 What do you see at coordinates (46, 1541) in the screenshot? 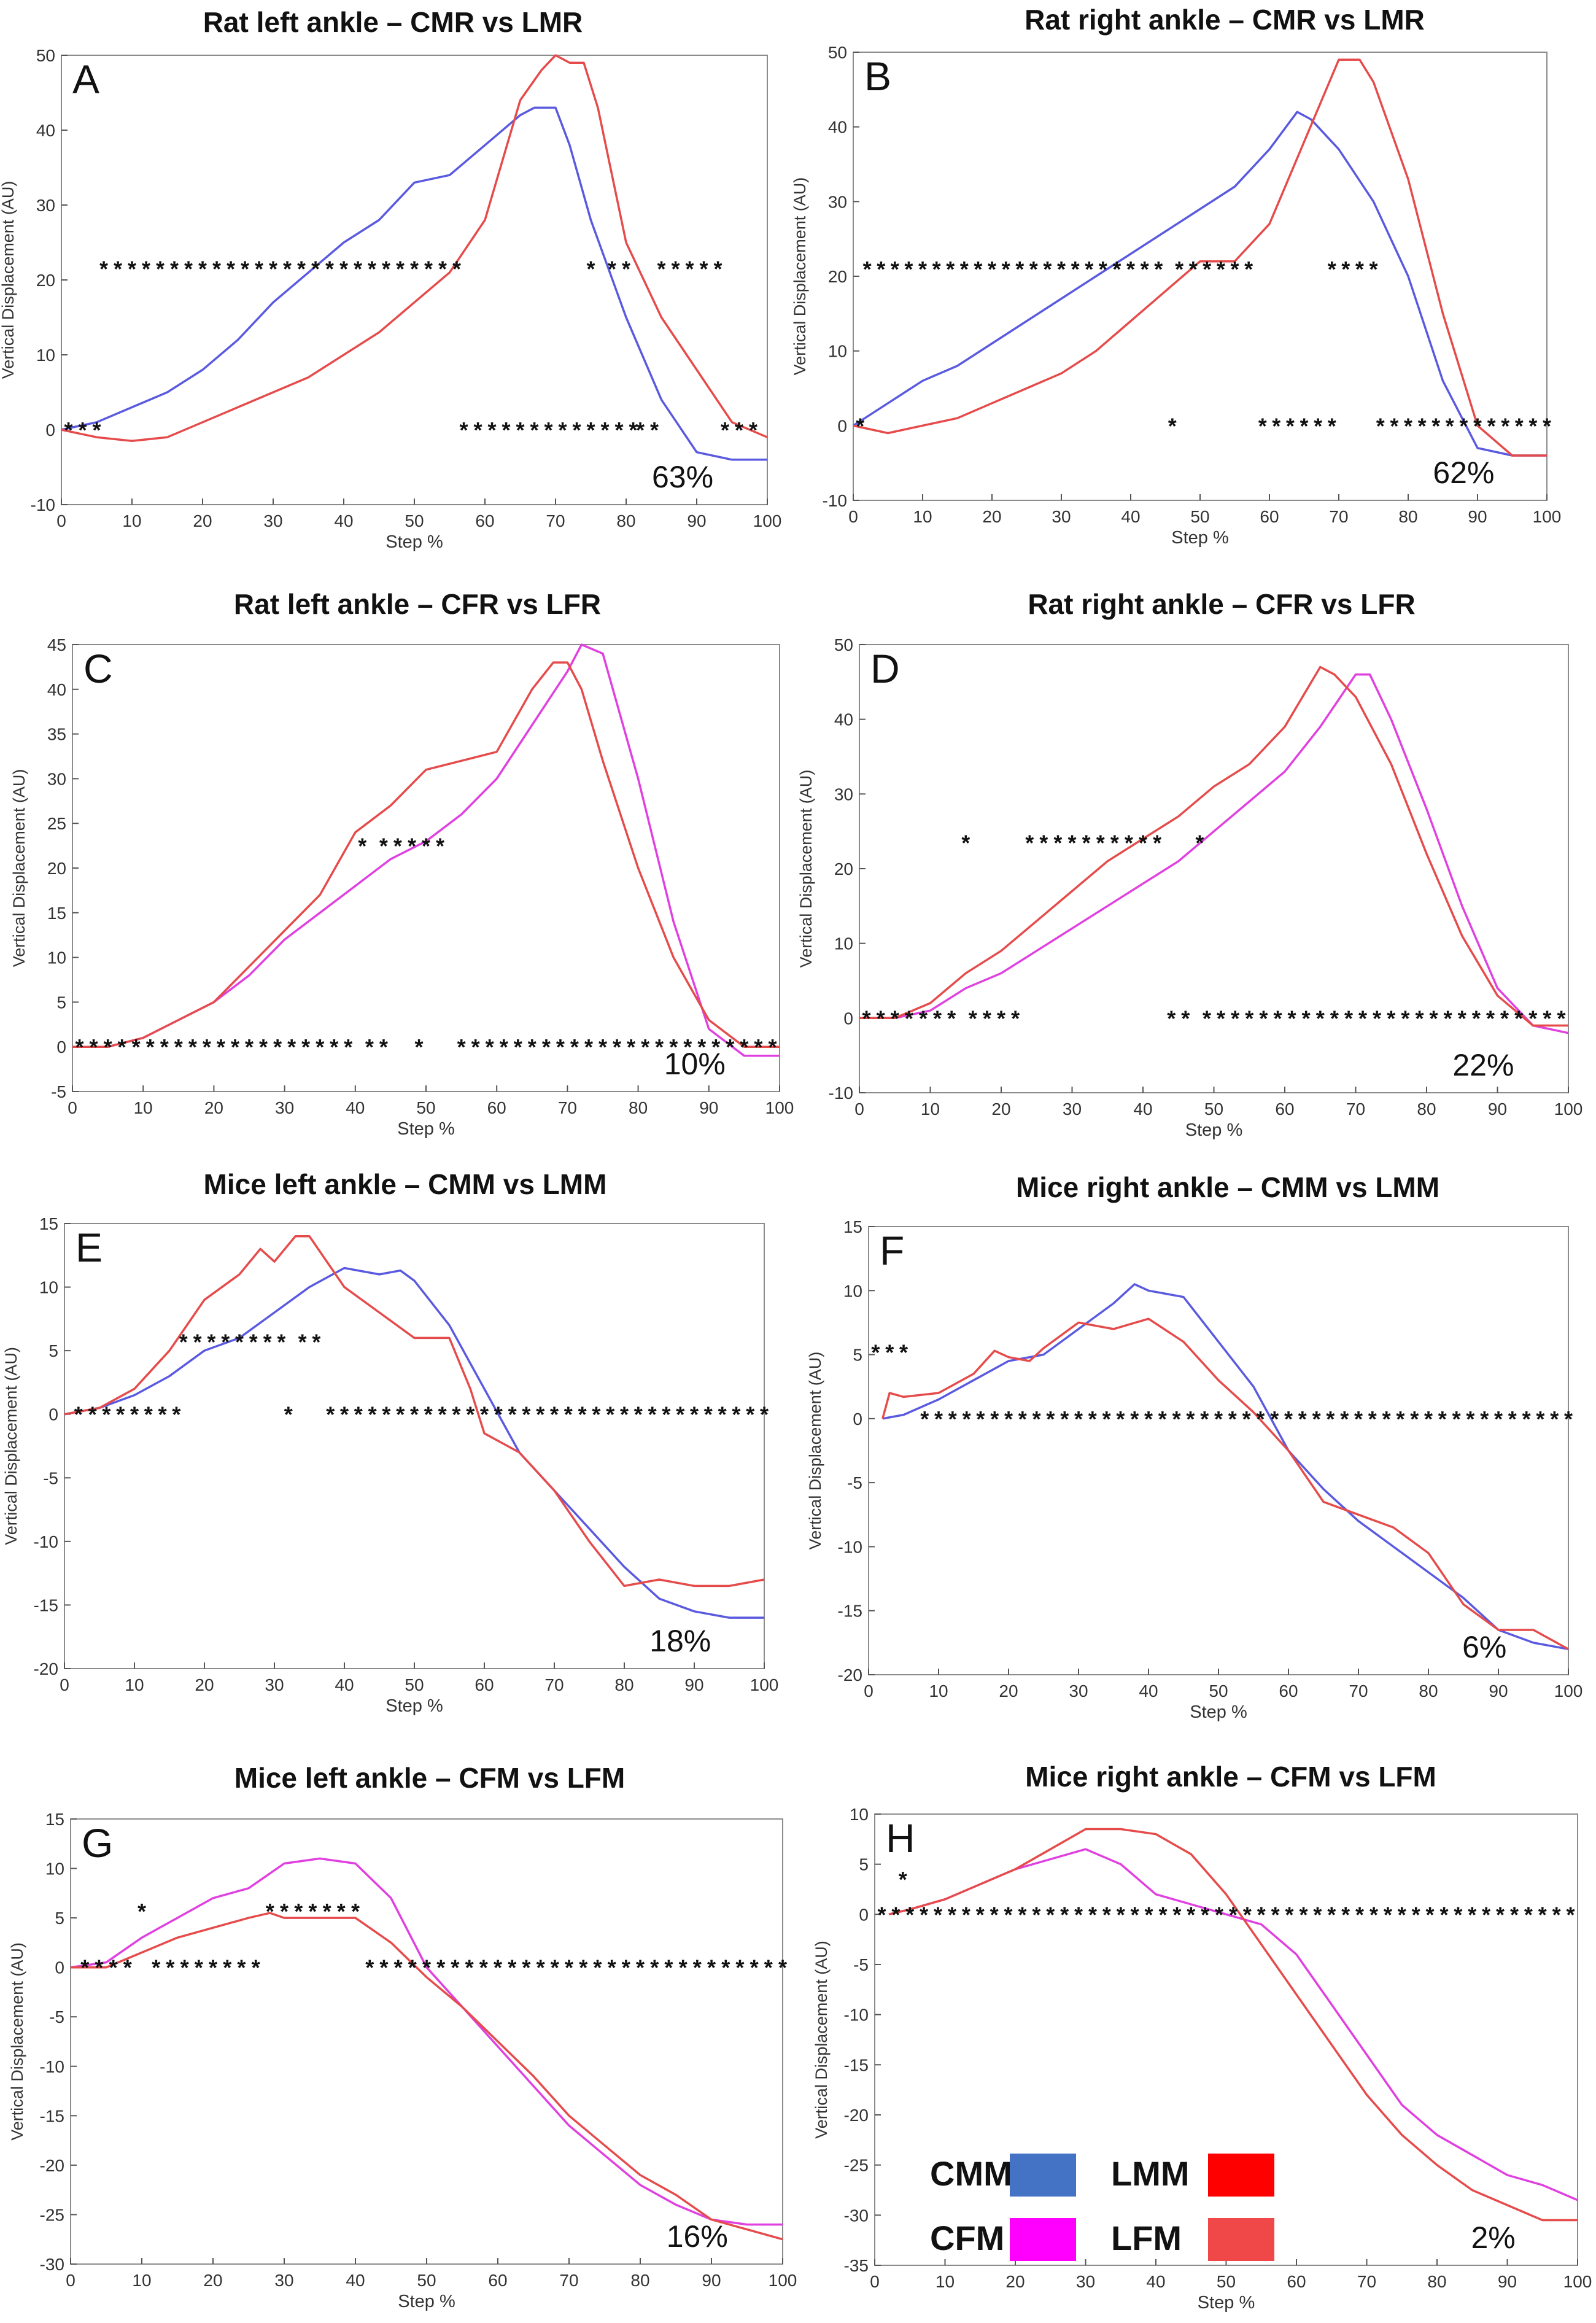
I see `y-tick-label: -10` at bounding box center [46, 1541].